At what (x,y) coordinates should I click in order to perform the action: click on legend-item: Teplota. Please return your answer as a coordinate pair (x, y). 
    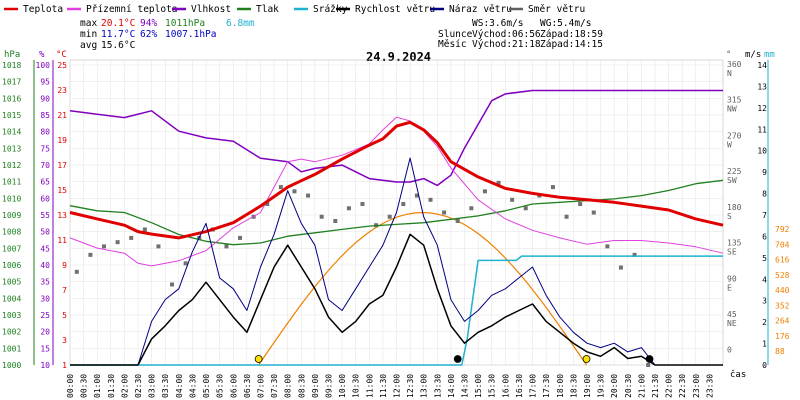
    Looking at the image, I should click on (43, 9).